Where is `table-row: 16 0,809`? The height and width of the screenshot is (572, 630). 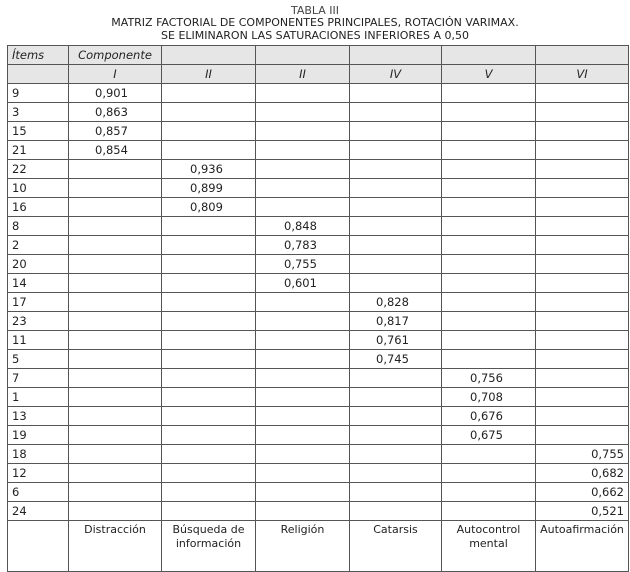
table-row: 16 0,809 is located at coordinates (318, 207).